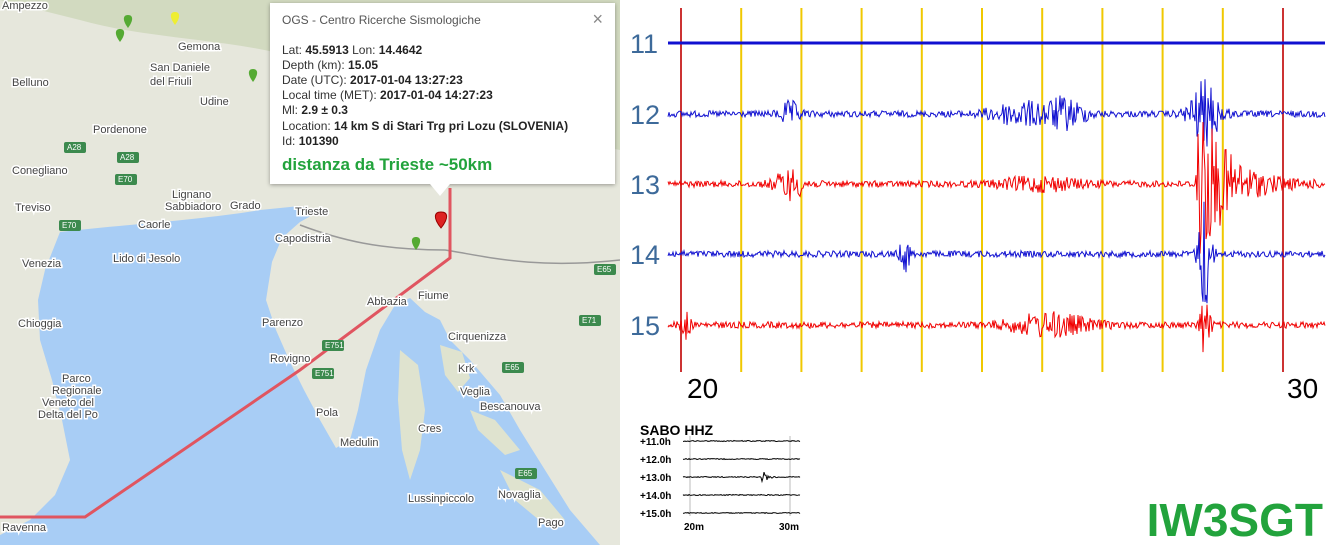 This screenshot has height=545, width=1330. What do you see at coordinates (466, 369) in the screenshot?
I see `place-label: Krk` at bounding box center [466, 369].